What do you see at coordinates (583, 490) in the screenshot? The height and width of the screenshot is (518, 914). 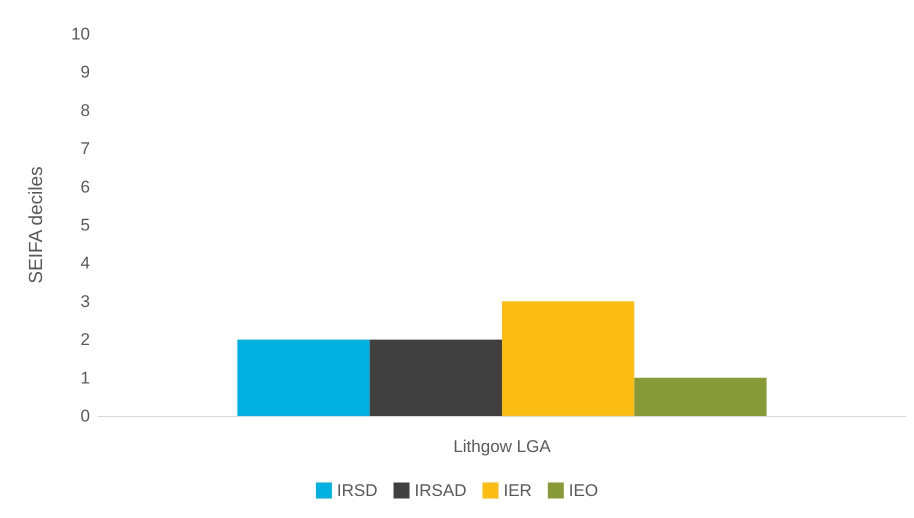 I see `legend-label: IEO` at bounding box center [583, 490].